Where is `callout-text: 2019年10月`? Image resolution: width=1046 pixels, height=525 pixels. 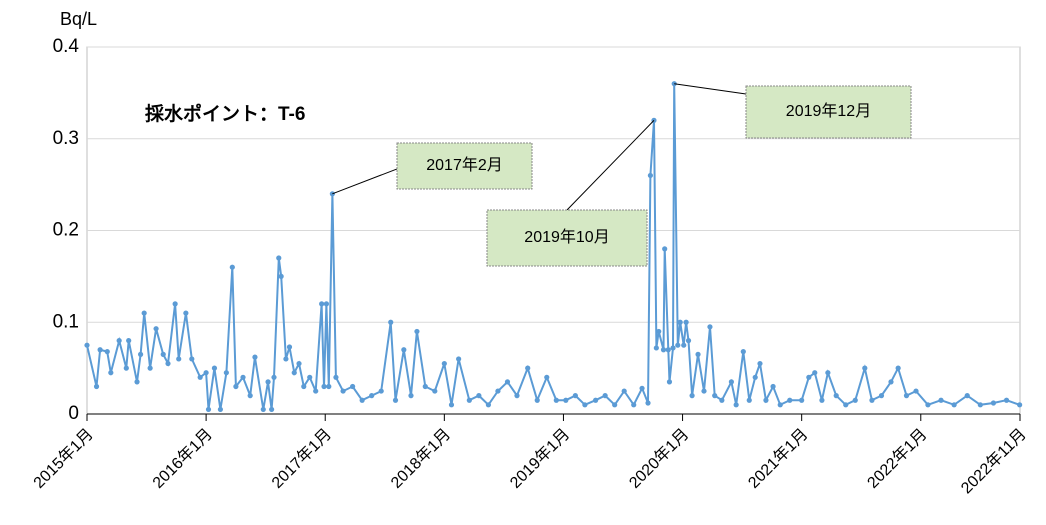
callout-text: 2019年10月 is located at coordinates (566, 237).